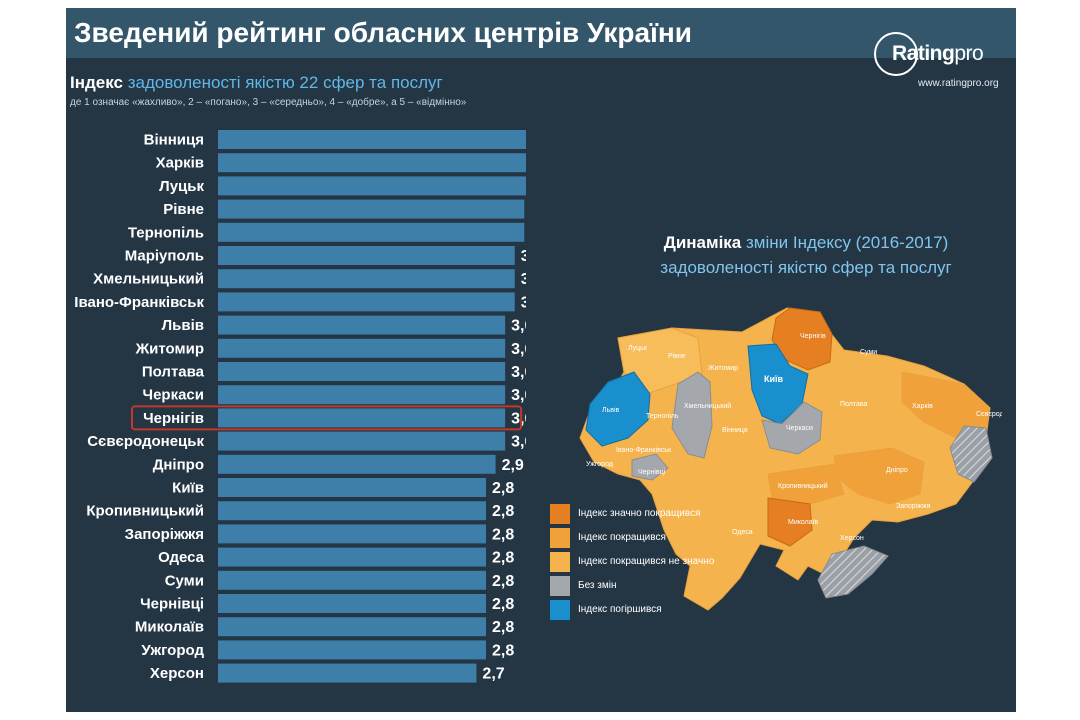 Image resolution: width=1080 pixels, height=720 pixels. I want to click on map-region-cherkasy, so click(792, 428).